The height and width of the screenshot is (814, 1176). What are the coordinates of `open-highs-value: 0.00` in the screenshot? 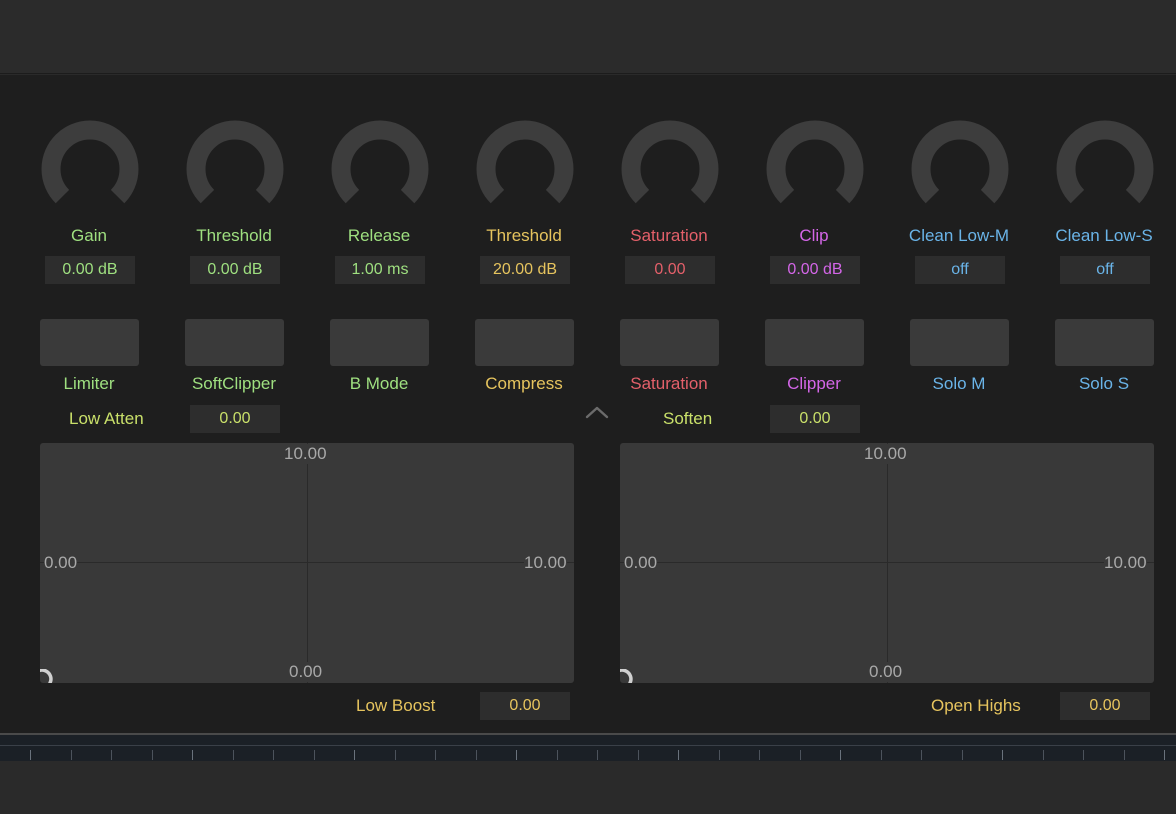 It's located at (1105, 706).